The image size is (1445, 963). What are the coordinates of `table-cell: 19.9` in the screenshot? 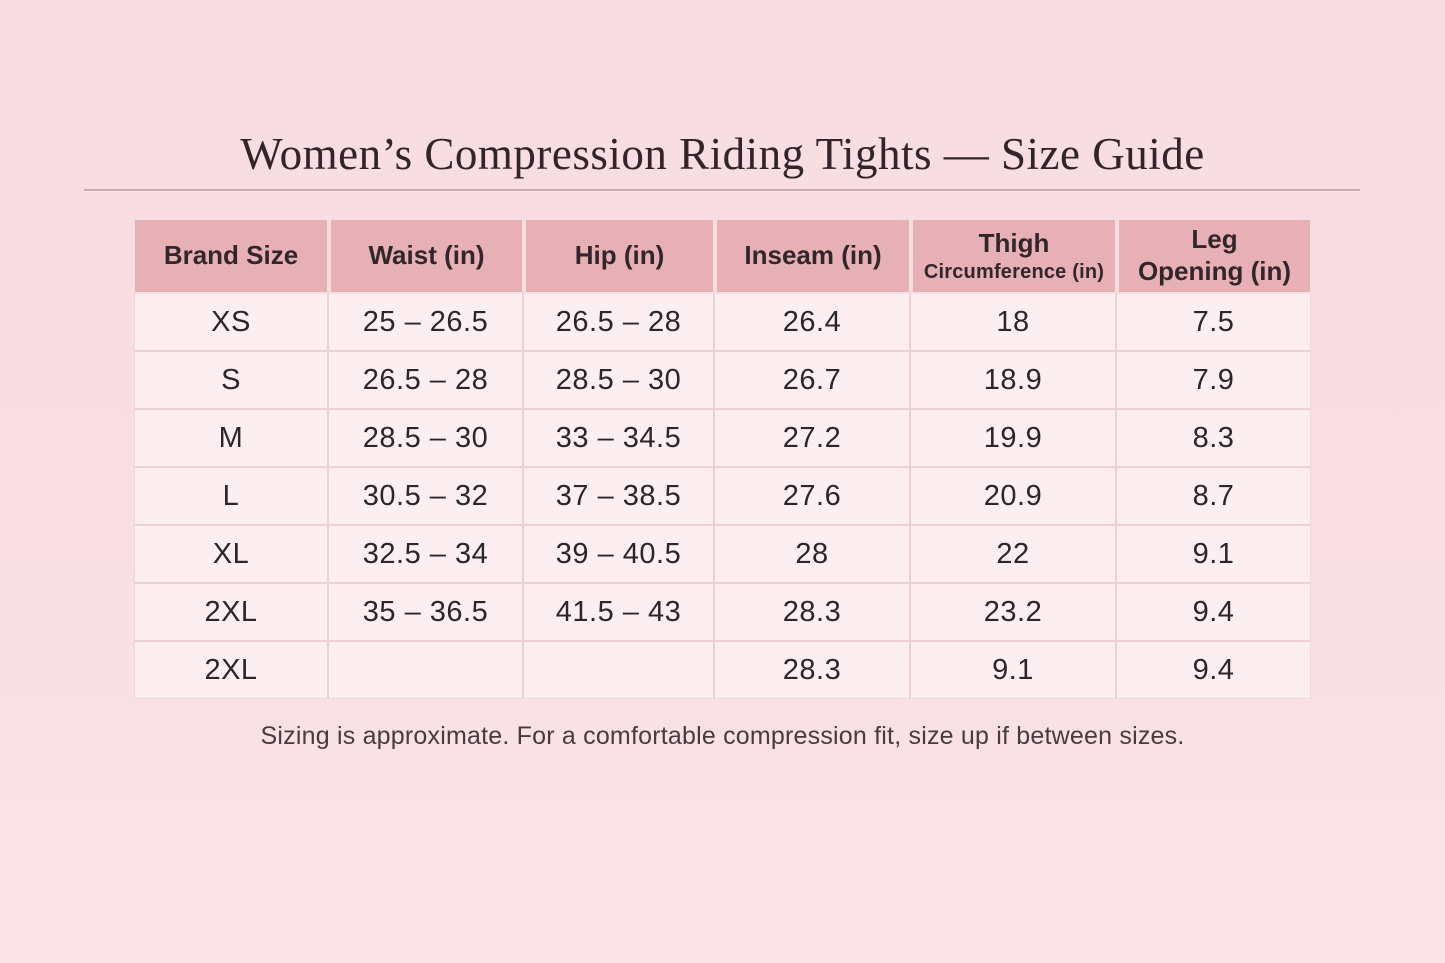 It's located at (1014, 437).